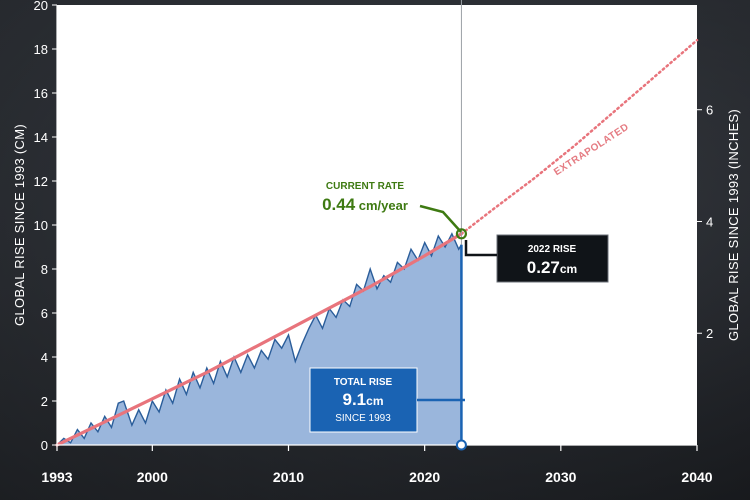  Describe the element at coordinates (41, 6) in the screenshot. I see `y-tick-label: 20` at that location.